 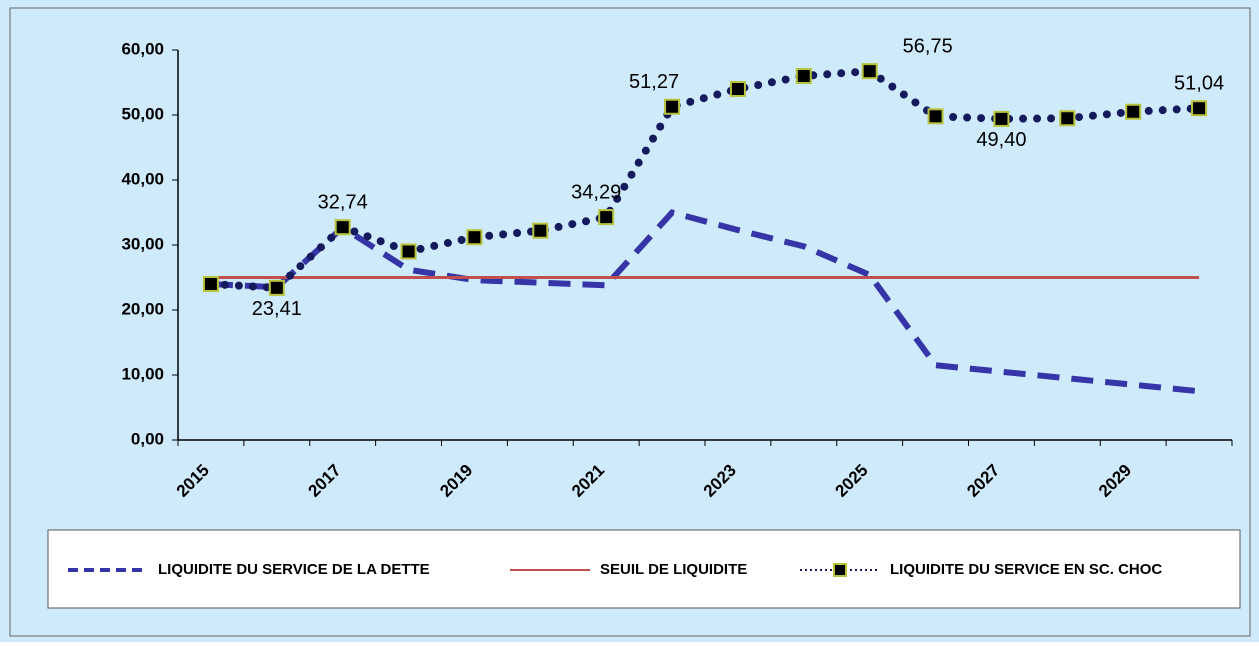 What do you see at coordinates (142, 178) in the screenshot?
I see `y-tick-label: 40,00` at bounding box center [142, 178].